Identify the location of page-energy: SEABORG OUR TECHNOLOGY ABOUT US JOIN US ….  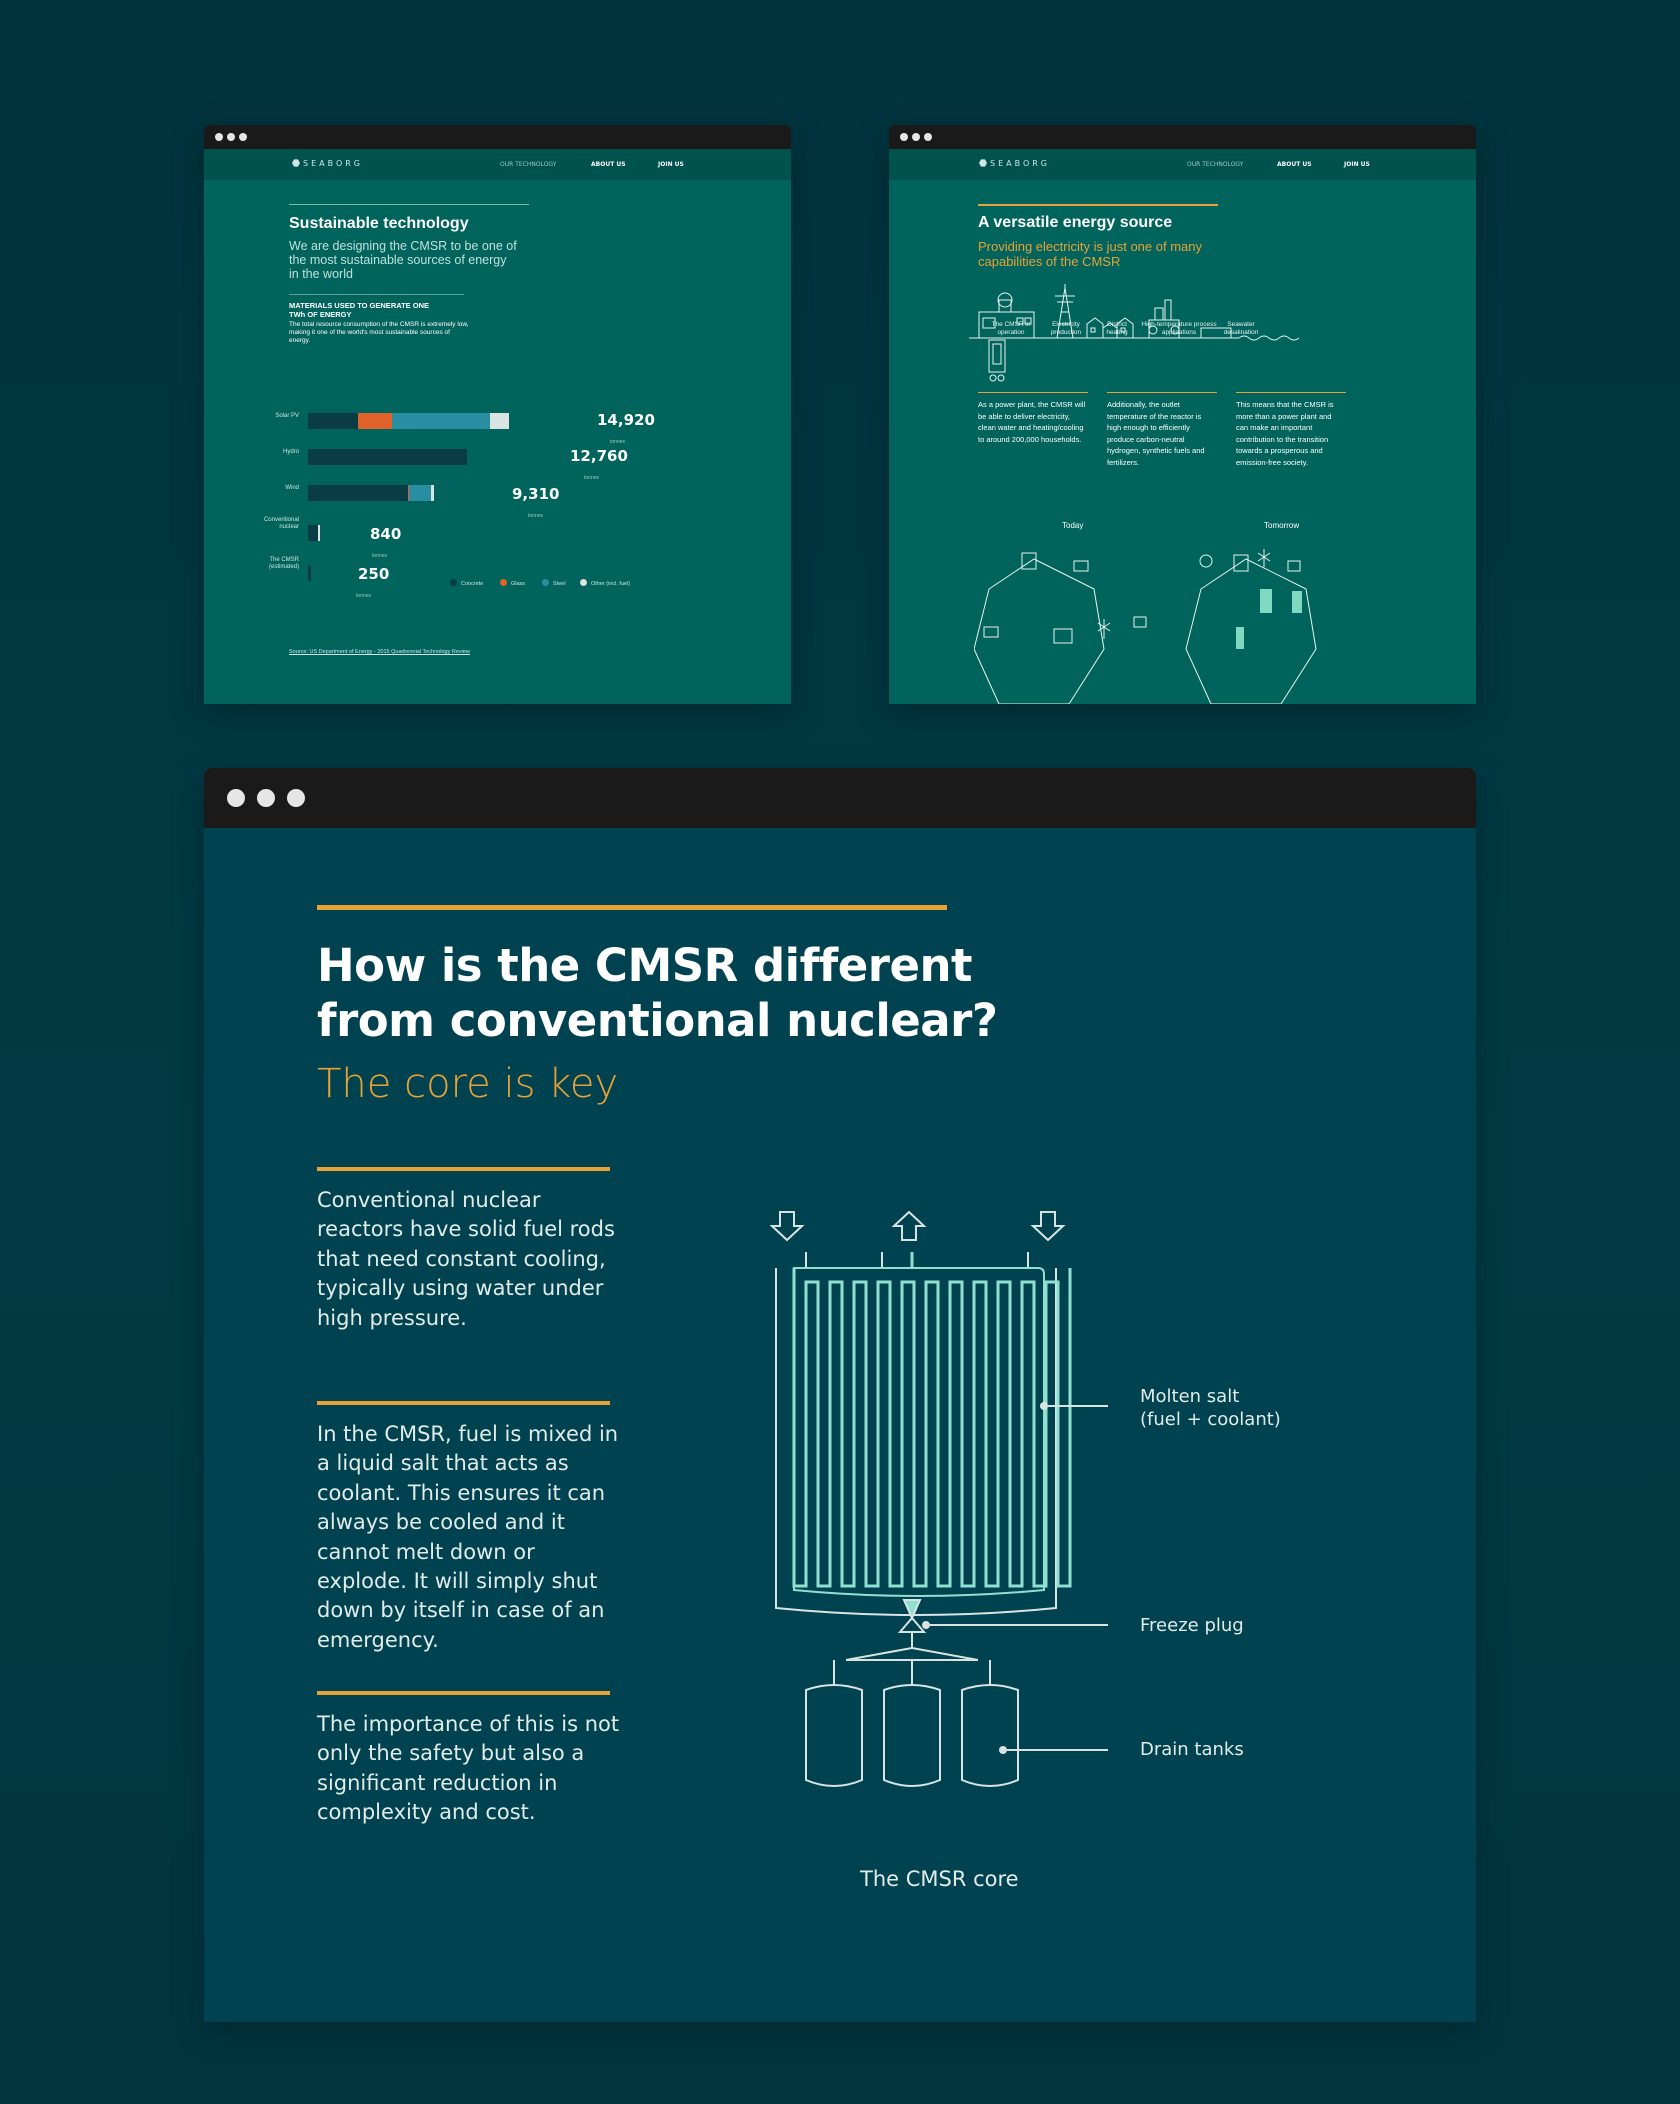
(1182, 426).